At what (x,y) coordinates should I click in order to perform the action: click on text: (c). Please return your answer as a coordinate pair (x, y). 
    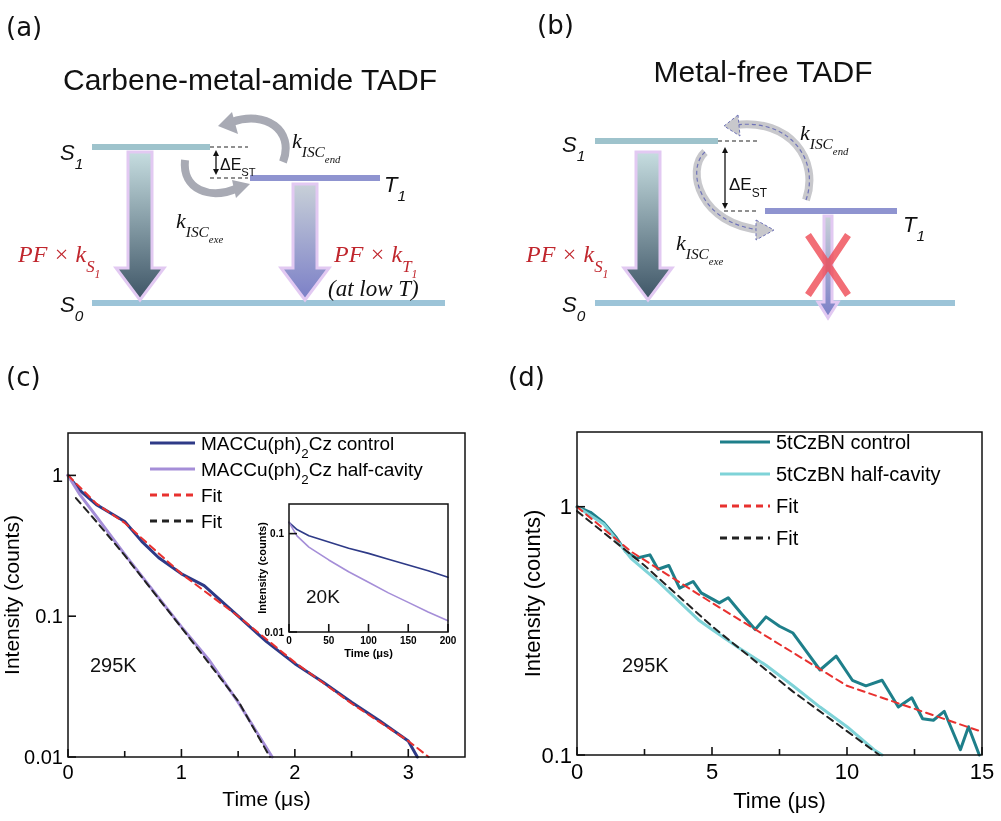
    Looking at the image, I should click on (23, 377).